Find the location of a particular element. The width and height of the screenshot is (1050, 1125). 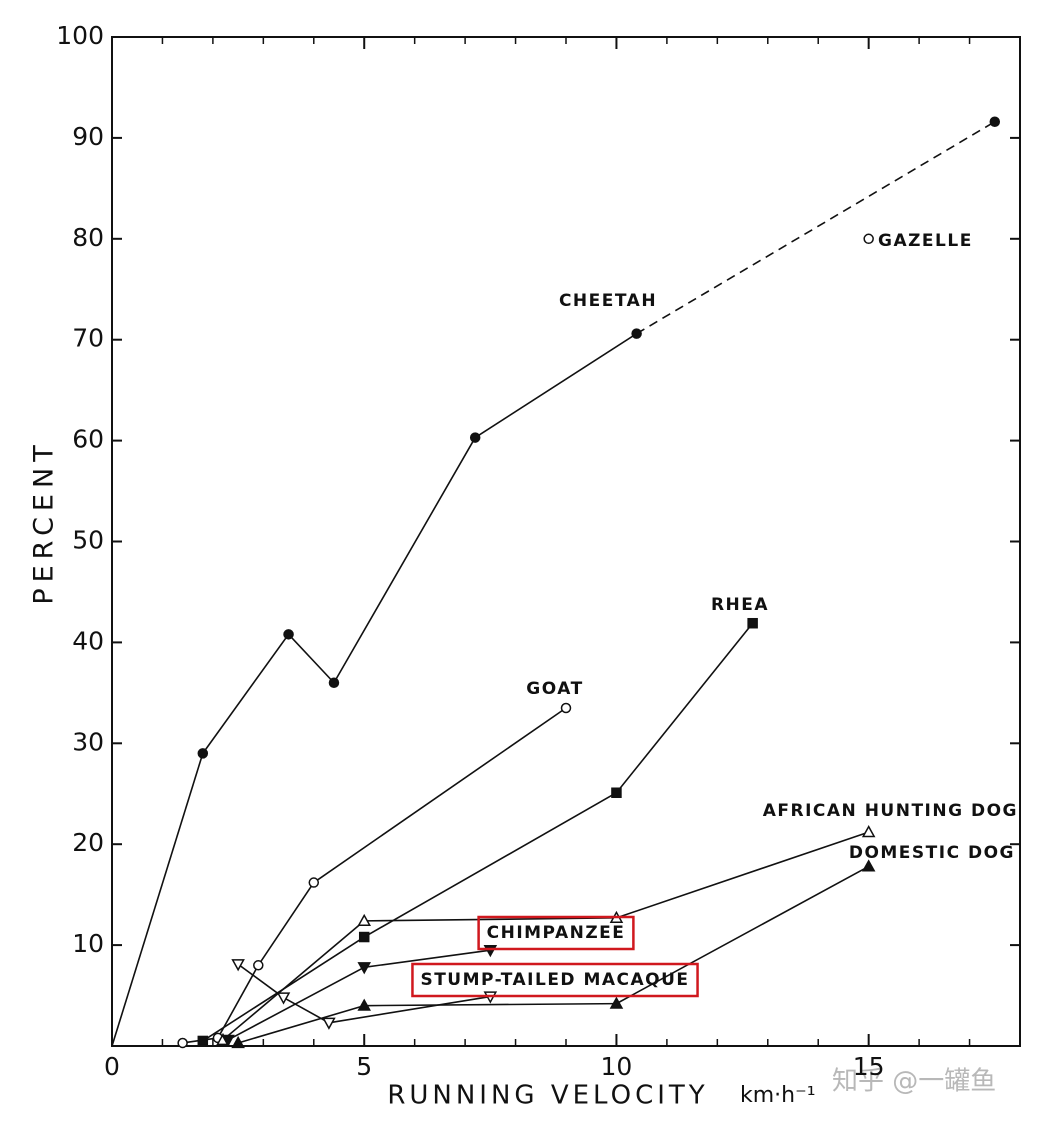

y-tick-label: 20 is located at coordinates (88, 842).